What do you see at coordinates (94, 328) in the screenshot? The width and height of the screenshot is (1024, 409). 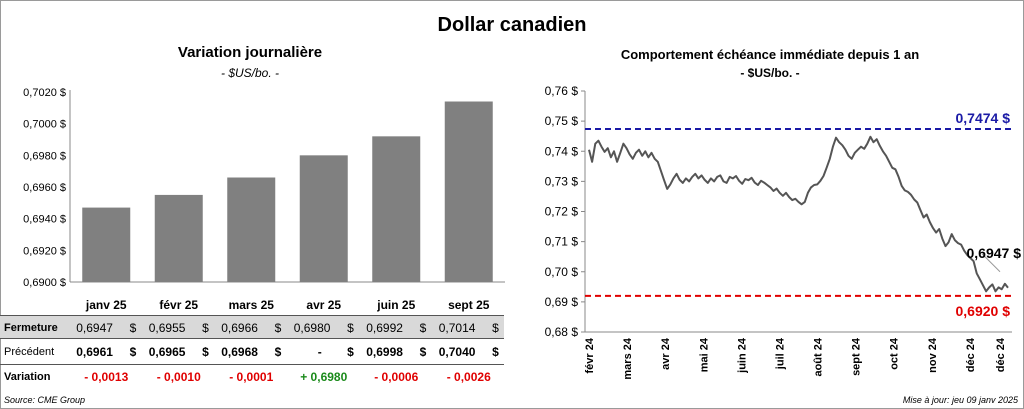 I see `cell-value: 0,6947` at bounding box center [94, 328].